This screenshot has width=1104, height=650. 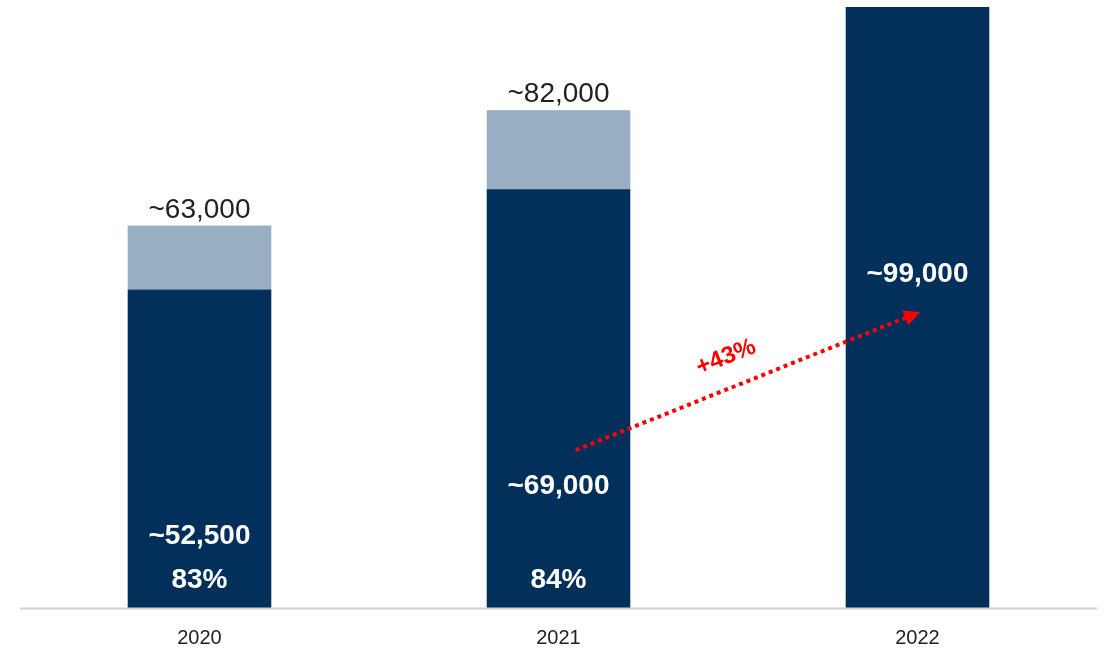 I want to click on data-label: ~99,000, so click(x=917, y=272).